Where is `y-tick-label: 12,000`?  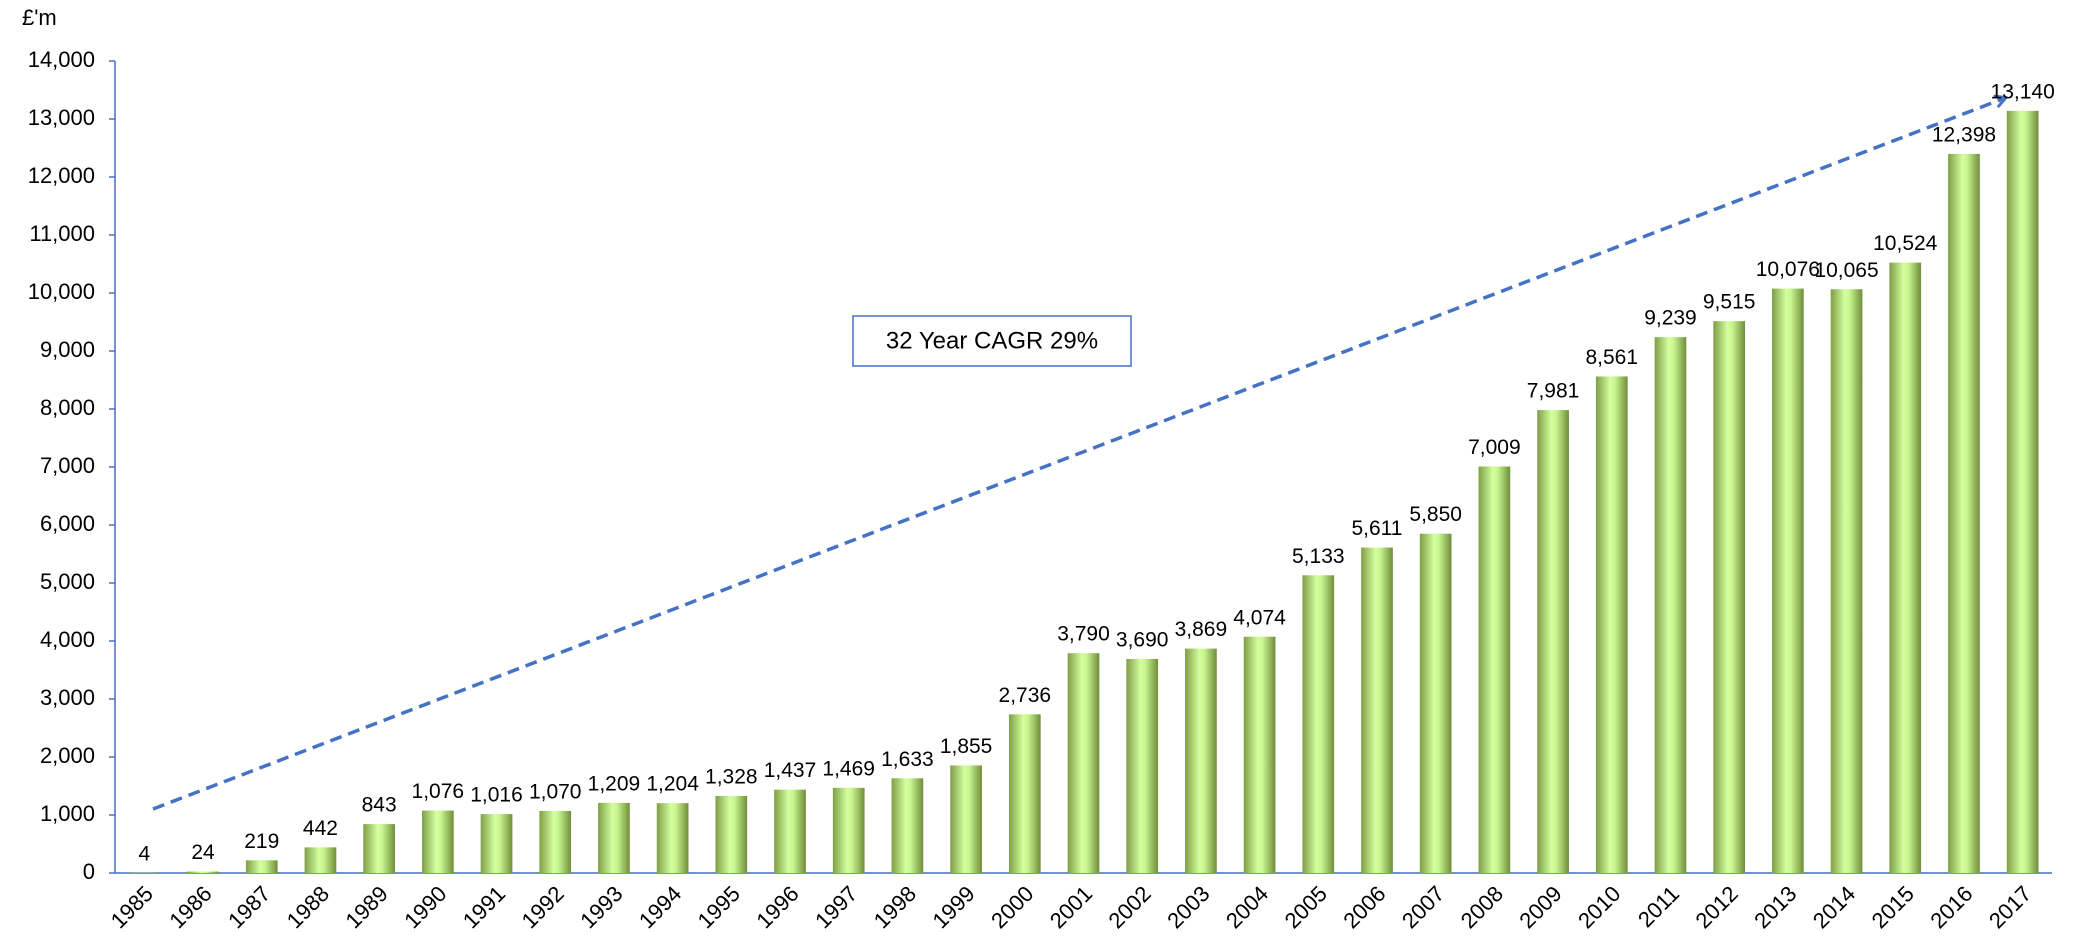 y-tick-label: 12,000 is located at coordinates (61, 175).